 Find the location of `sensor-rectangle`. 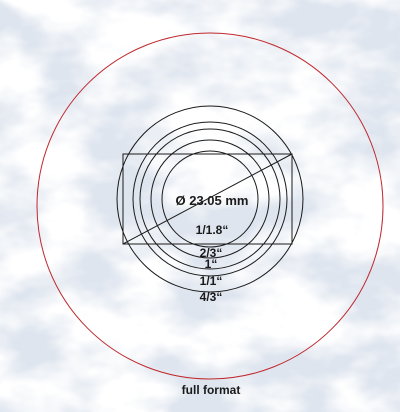

sensor-rectangle is located at coordinates (207, 199).